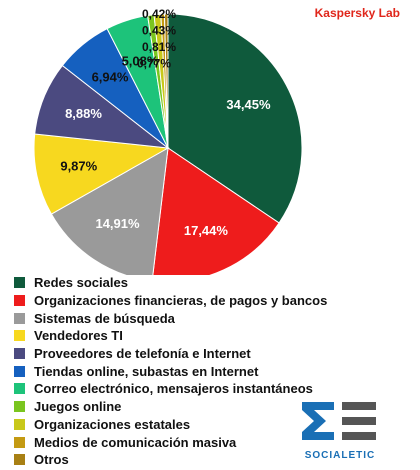 The width and height of the screenshot is (420, 470). I want to click on legend-label: Organizaciones estatales, so click(112, 424).